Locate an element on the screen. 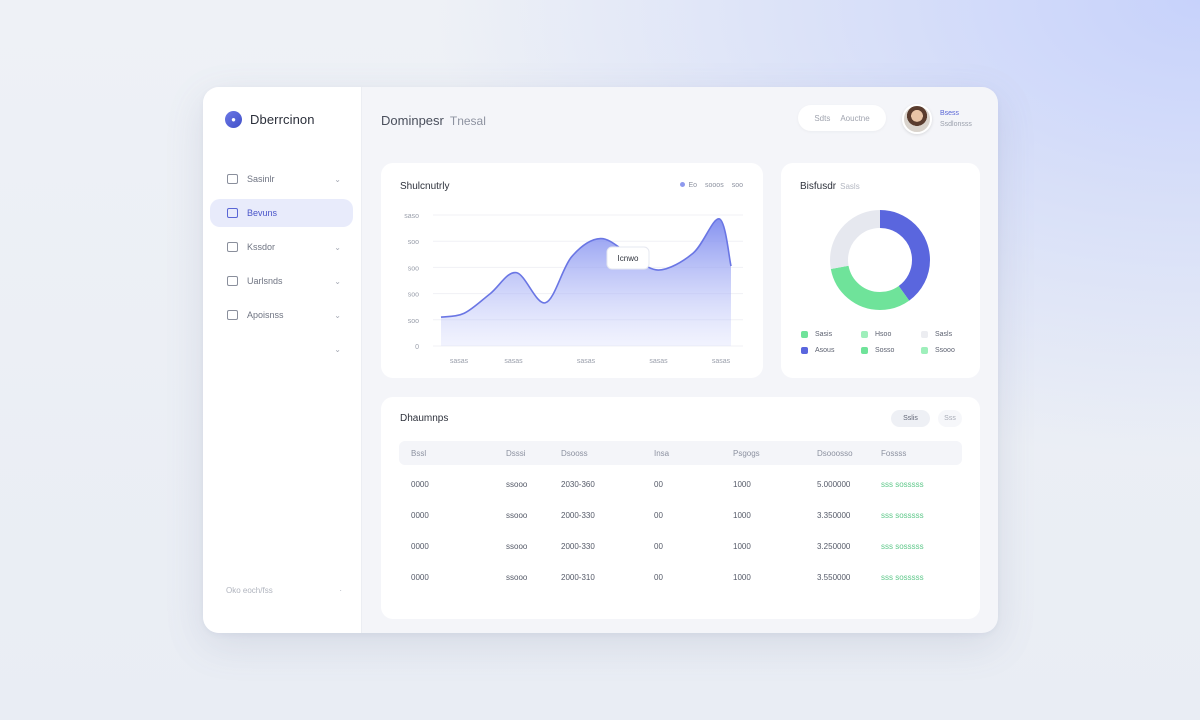 The image size is (1200, 720). brand-logo-icon: ● is located at coordinates (233, 119).